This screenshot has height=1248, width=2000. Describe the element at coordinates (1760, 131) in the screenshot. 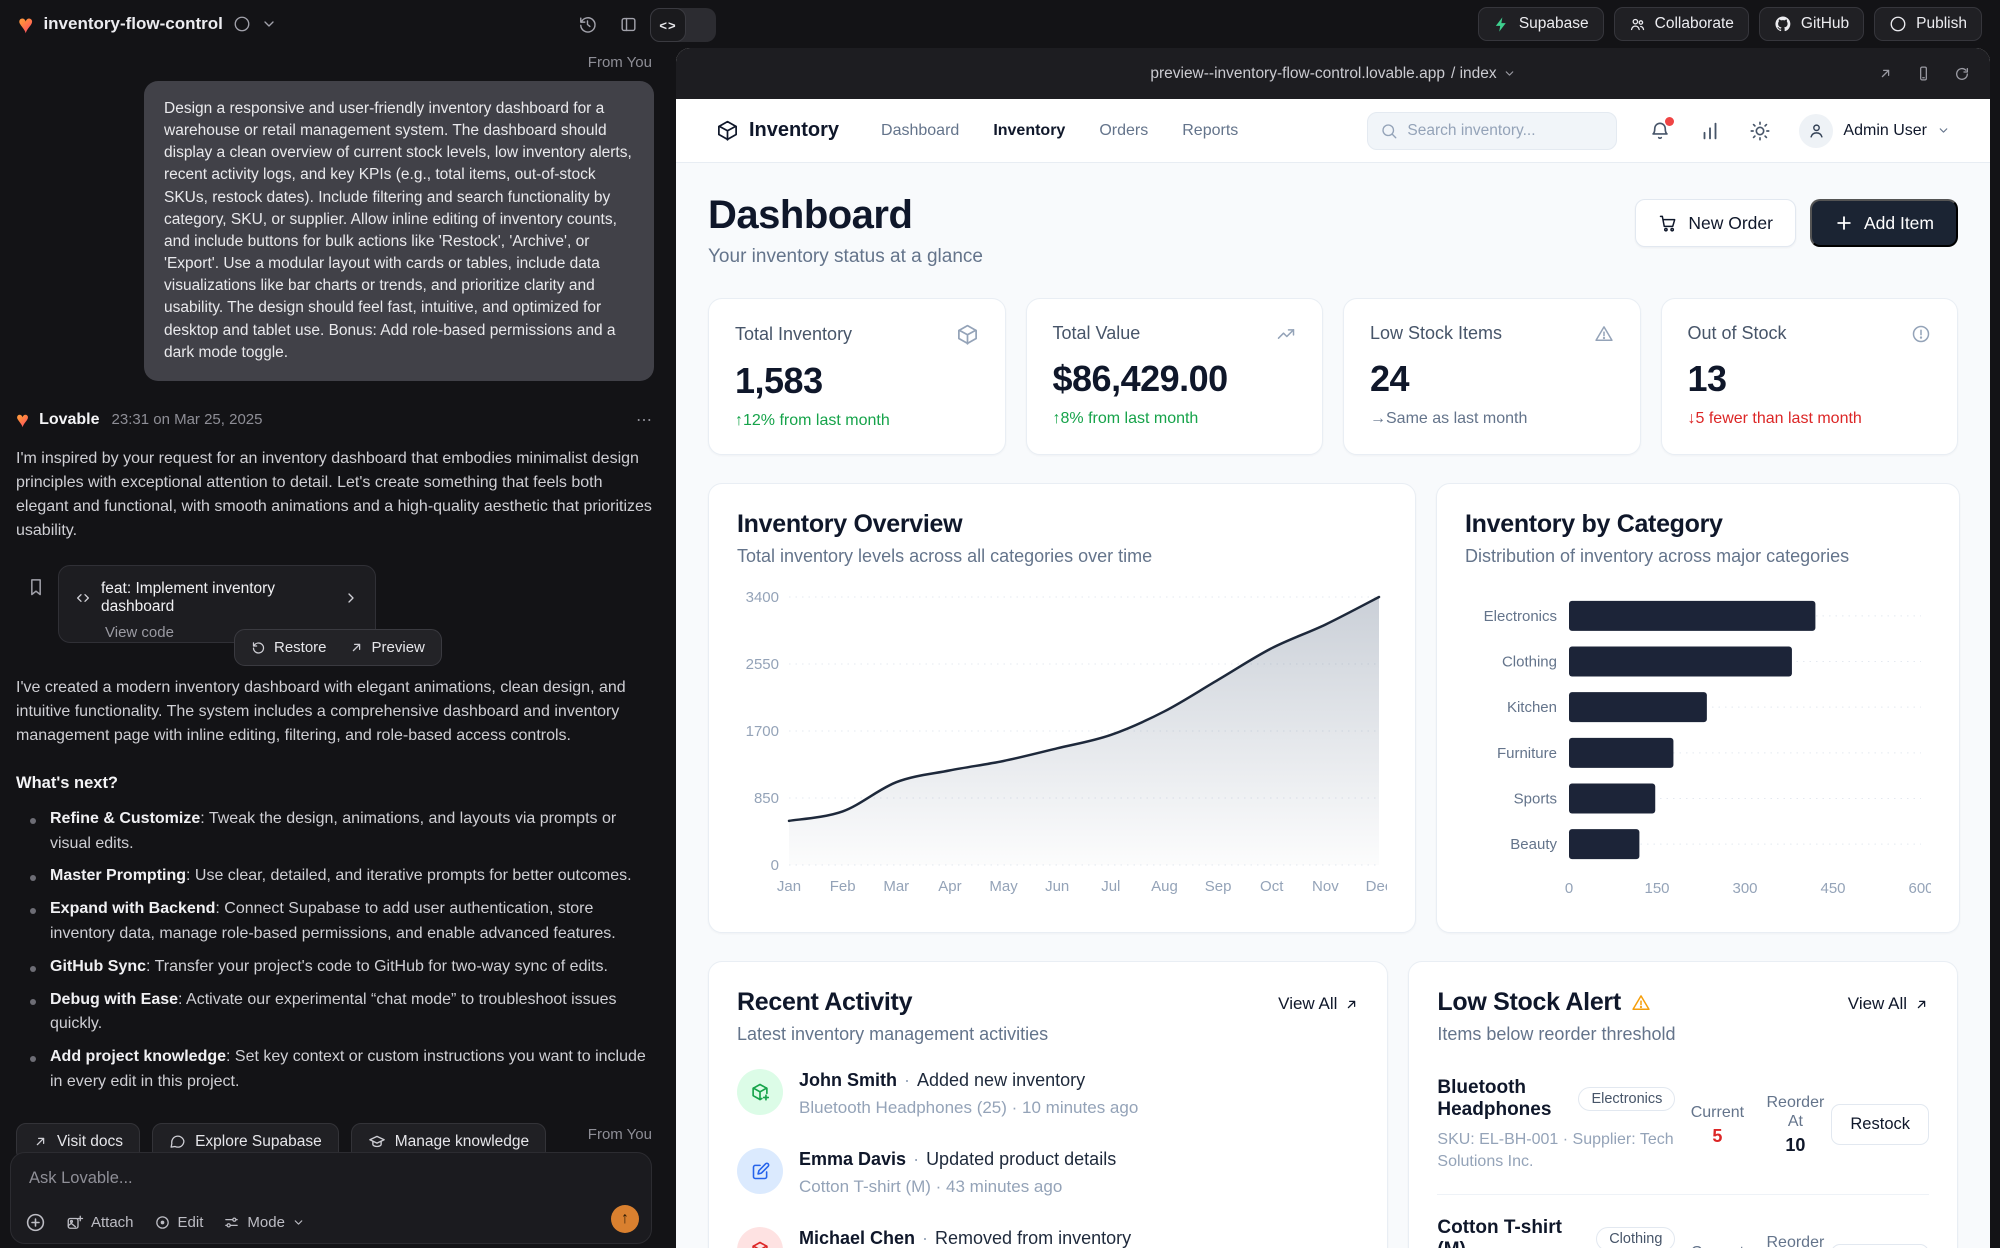

I see `theme-sun-icon` at that location.